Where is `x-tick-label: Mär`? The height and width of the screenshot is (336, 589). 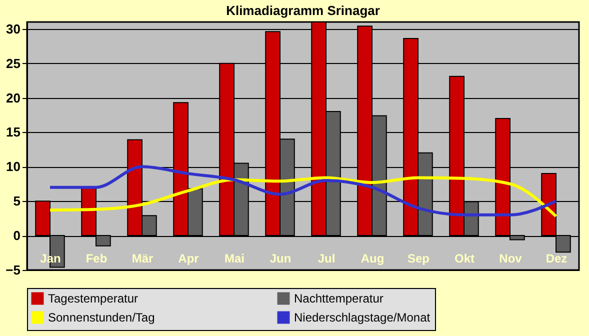
x-tick-label: Mär is located at coordinates (143, 259).